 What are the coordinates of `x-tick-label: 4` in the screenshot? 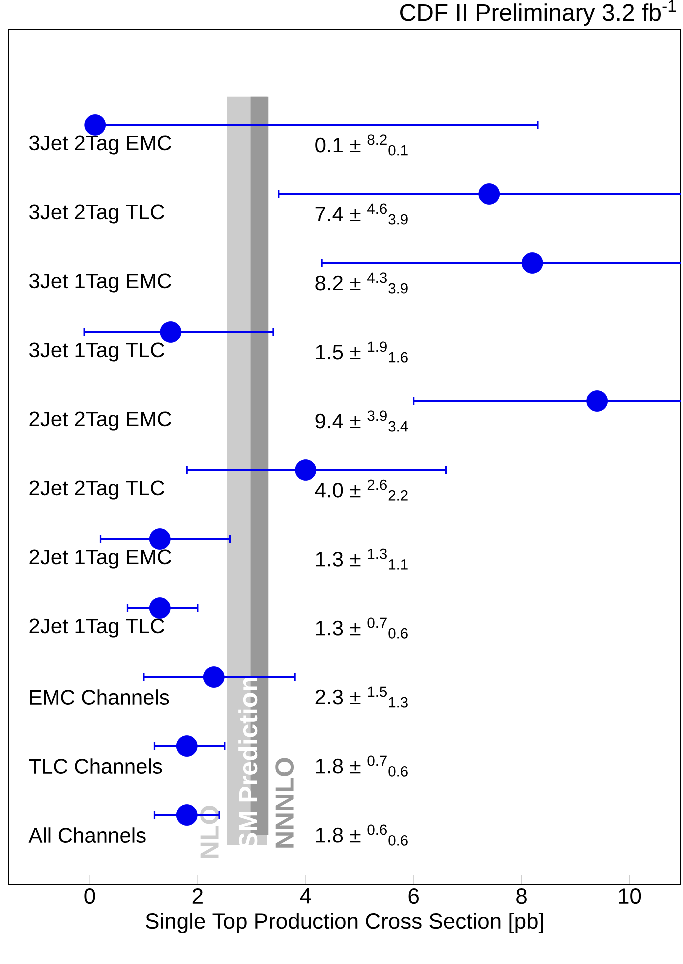 It's located at (306, 896).